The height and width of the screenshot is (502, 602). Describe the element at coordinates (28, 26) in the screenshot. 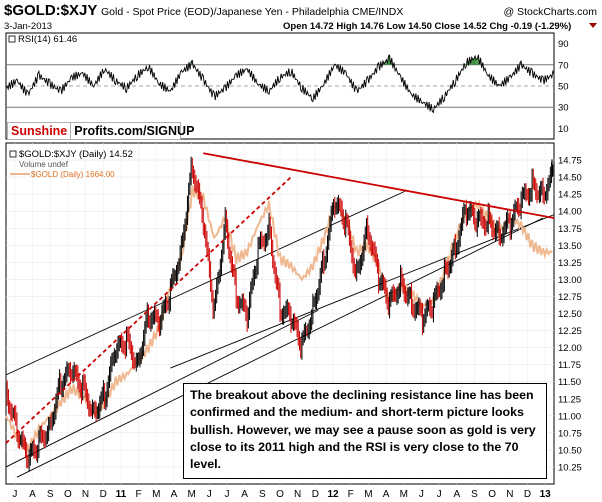

I see `chart-date: 3-Jan-2013` at that location.